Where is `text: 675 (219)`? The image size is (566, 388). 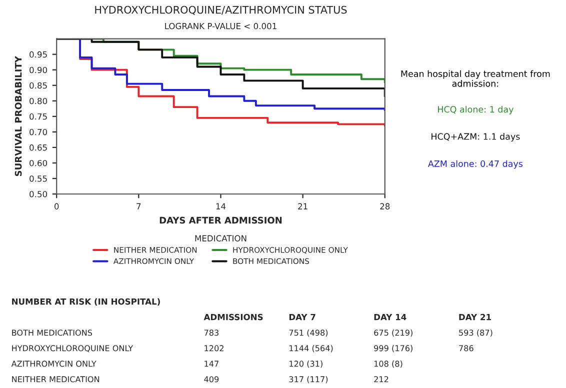 text: 675 (219) is located at coordinates (393, 333).